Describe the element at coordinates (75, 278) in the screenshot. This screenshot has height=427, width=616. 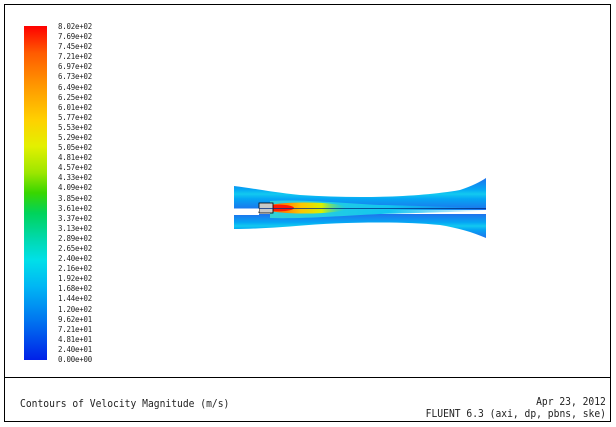
I see `colormap-level-label: 1.92e+02` at that location.